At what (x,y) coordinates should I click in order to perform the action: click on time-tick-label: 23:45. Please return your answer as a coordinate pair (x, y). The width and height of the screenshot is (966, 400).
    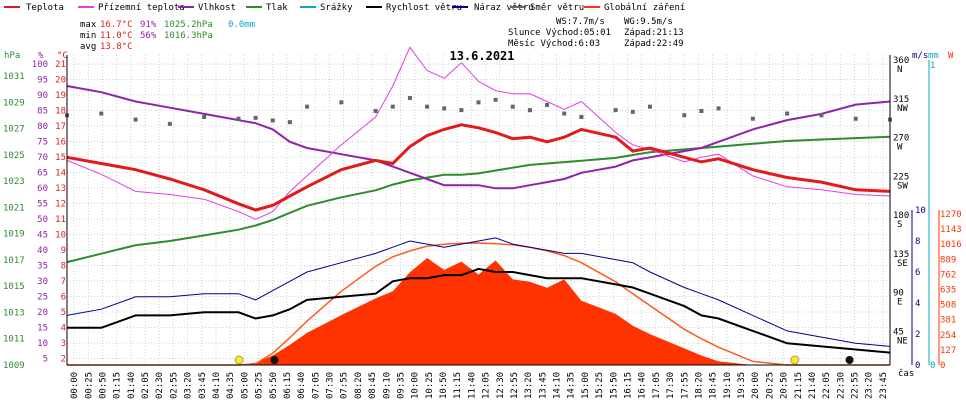
    Looking at the image, I should click on (884, 385).